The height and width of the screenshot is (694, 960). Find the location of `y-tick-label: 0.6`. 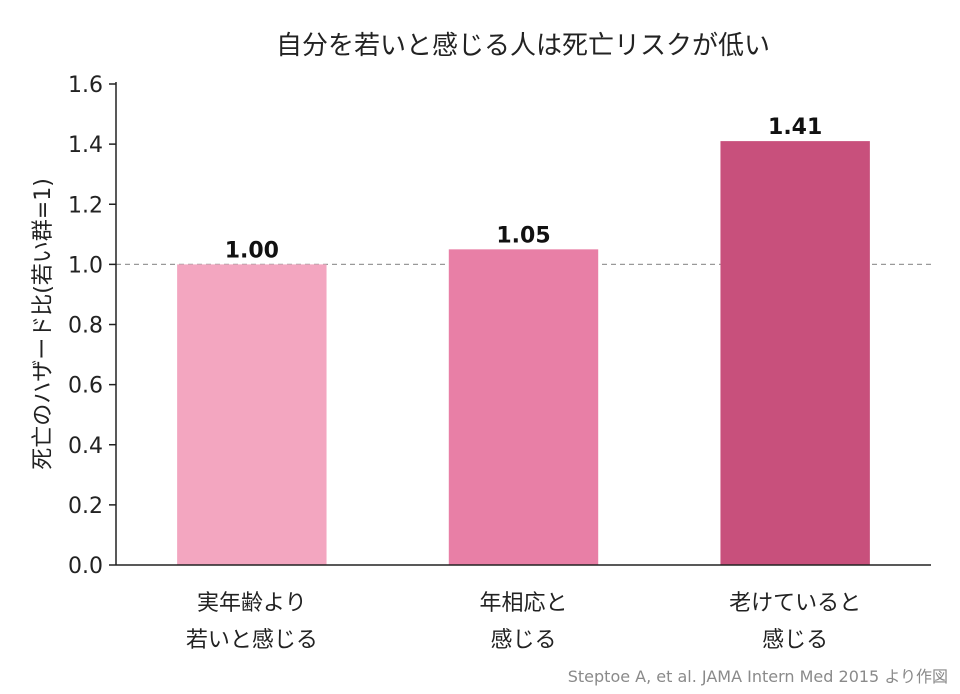

y-tick-label: 0.6 is located at coordinates (85, 386).